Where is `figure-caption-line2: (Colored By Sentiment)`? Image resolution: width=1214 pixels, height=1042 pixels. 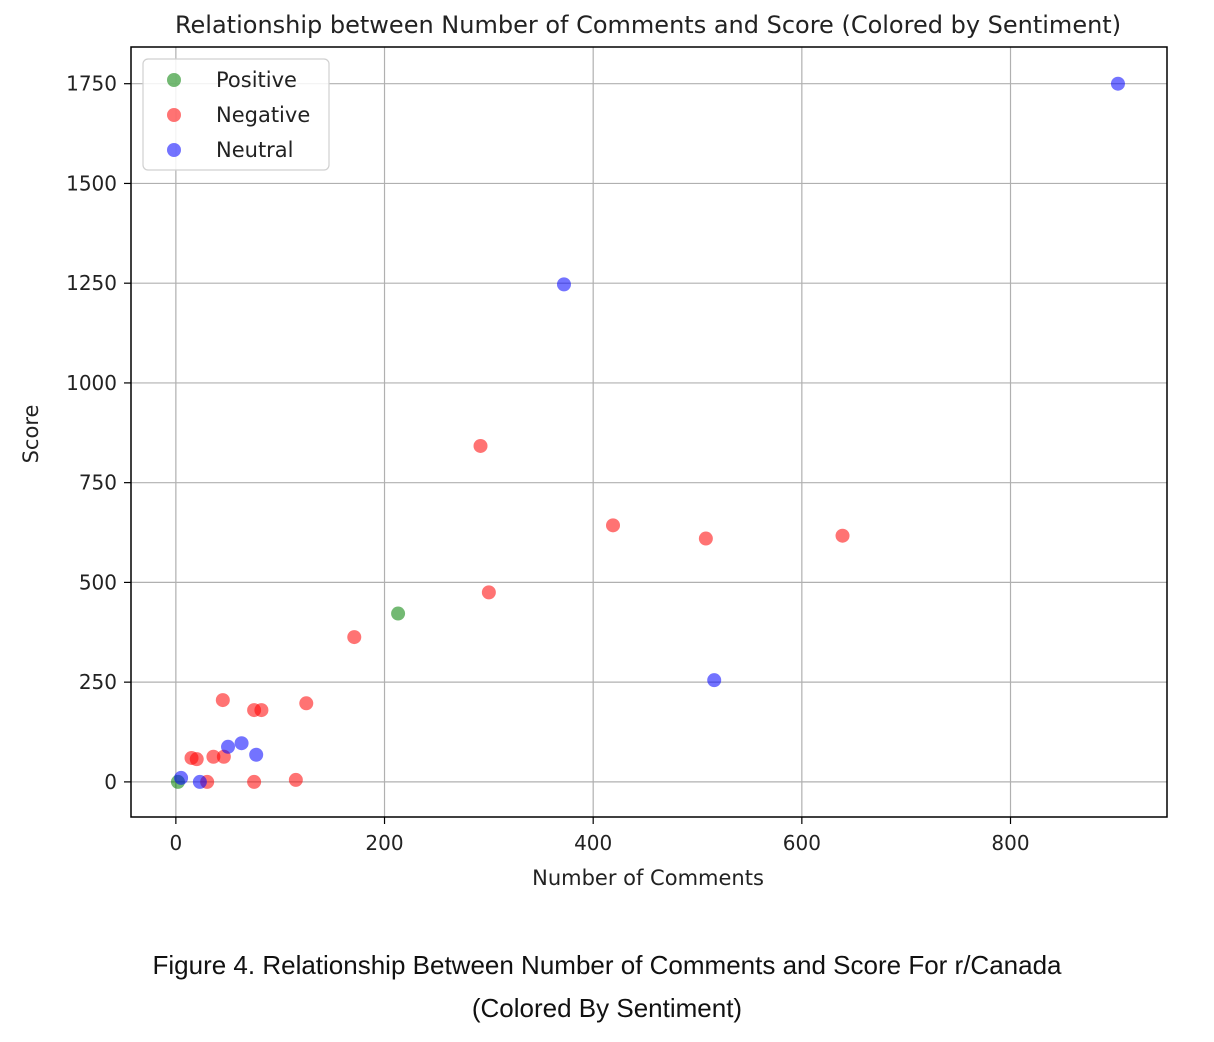 figure-caption-line2: (Colored By Sentiment) is located at coordinates (607, 1008).